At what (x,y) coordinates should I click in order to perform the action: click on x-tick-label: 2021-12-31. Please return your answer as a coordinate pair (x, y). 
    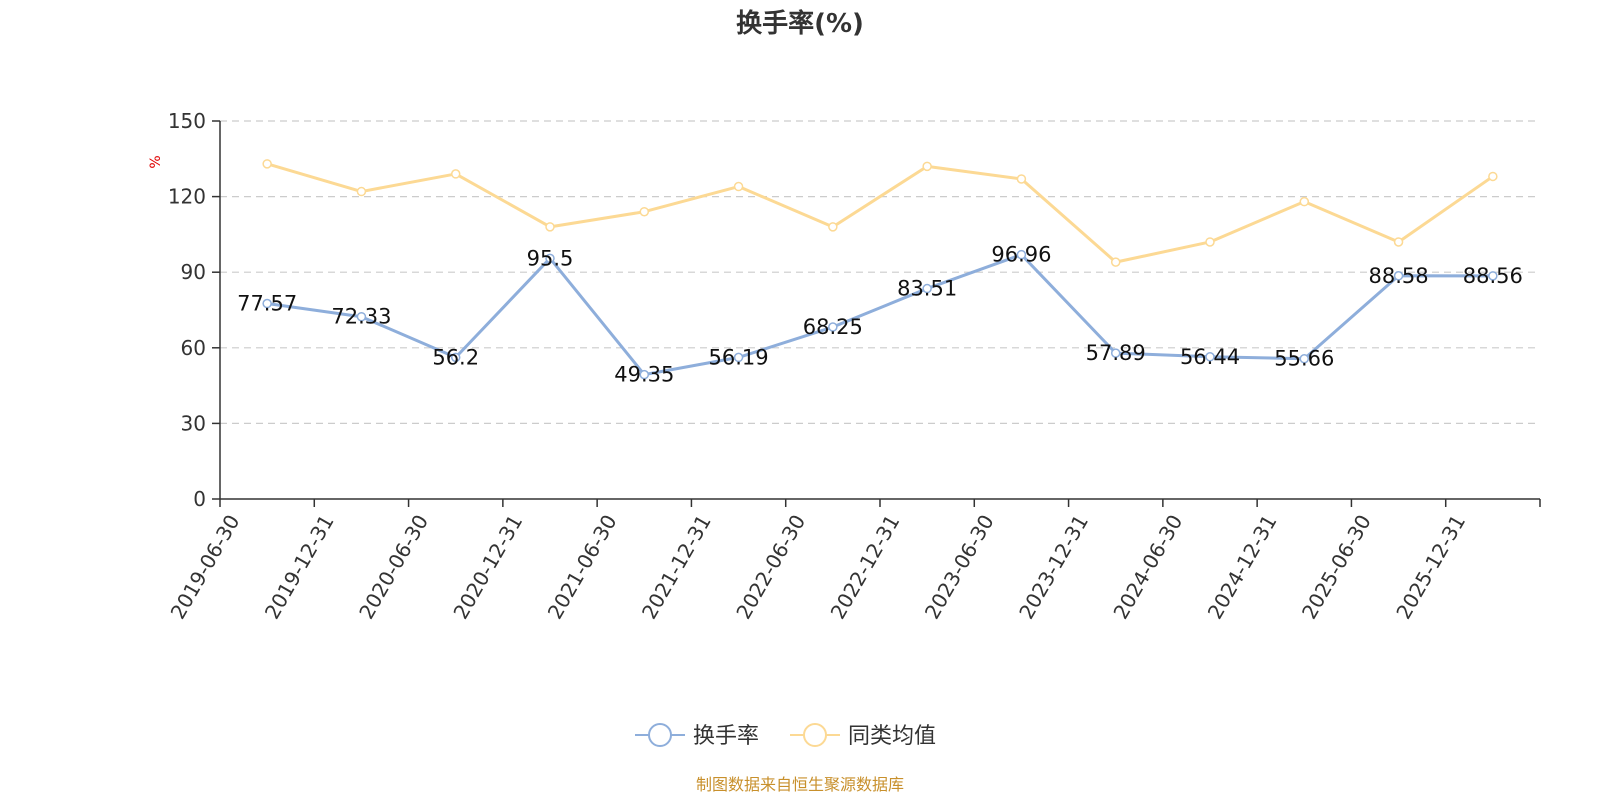
    Looking at the image, I should click on (676, 567).